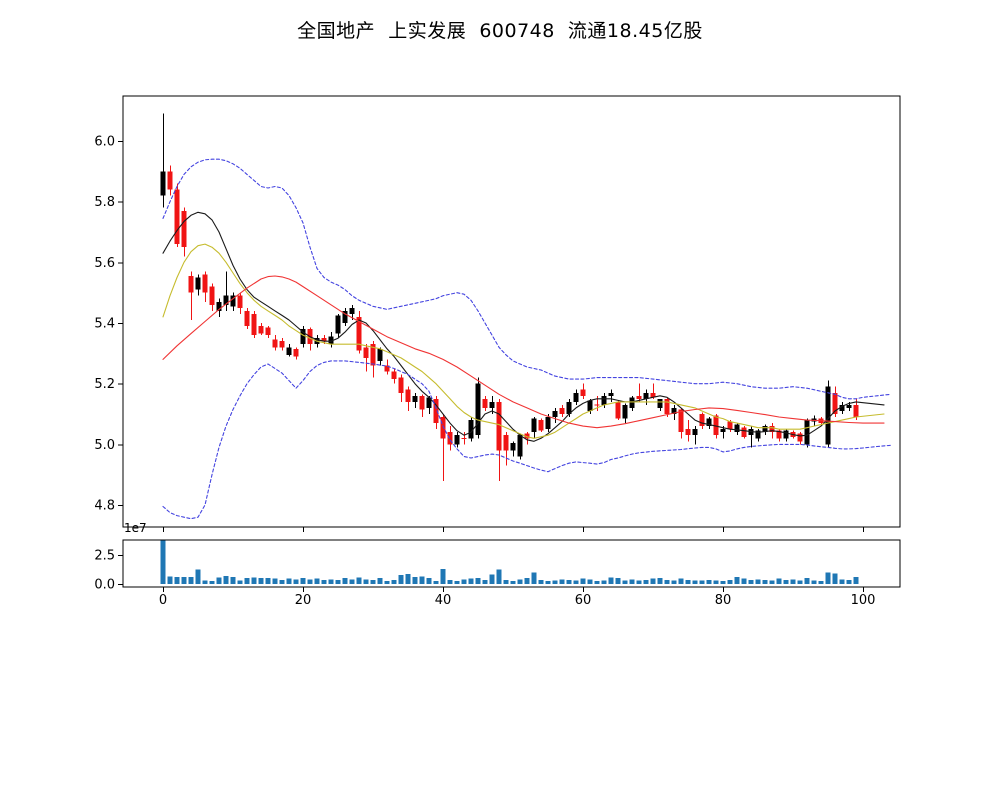 This screenshot has width=1000, height=800. What do you see at coordinates (863, 600) in the screenshot?
I see `x-tick-label: 100` at bounding box center [863, 600].